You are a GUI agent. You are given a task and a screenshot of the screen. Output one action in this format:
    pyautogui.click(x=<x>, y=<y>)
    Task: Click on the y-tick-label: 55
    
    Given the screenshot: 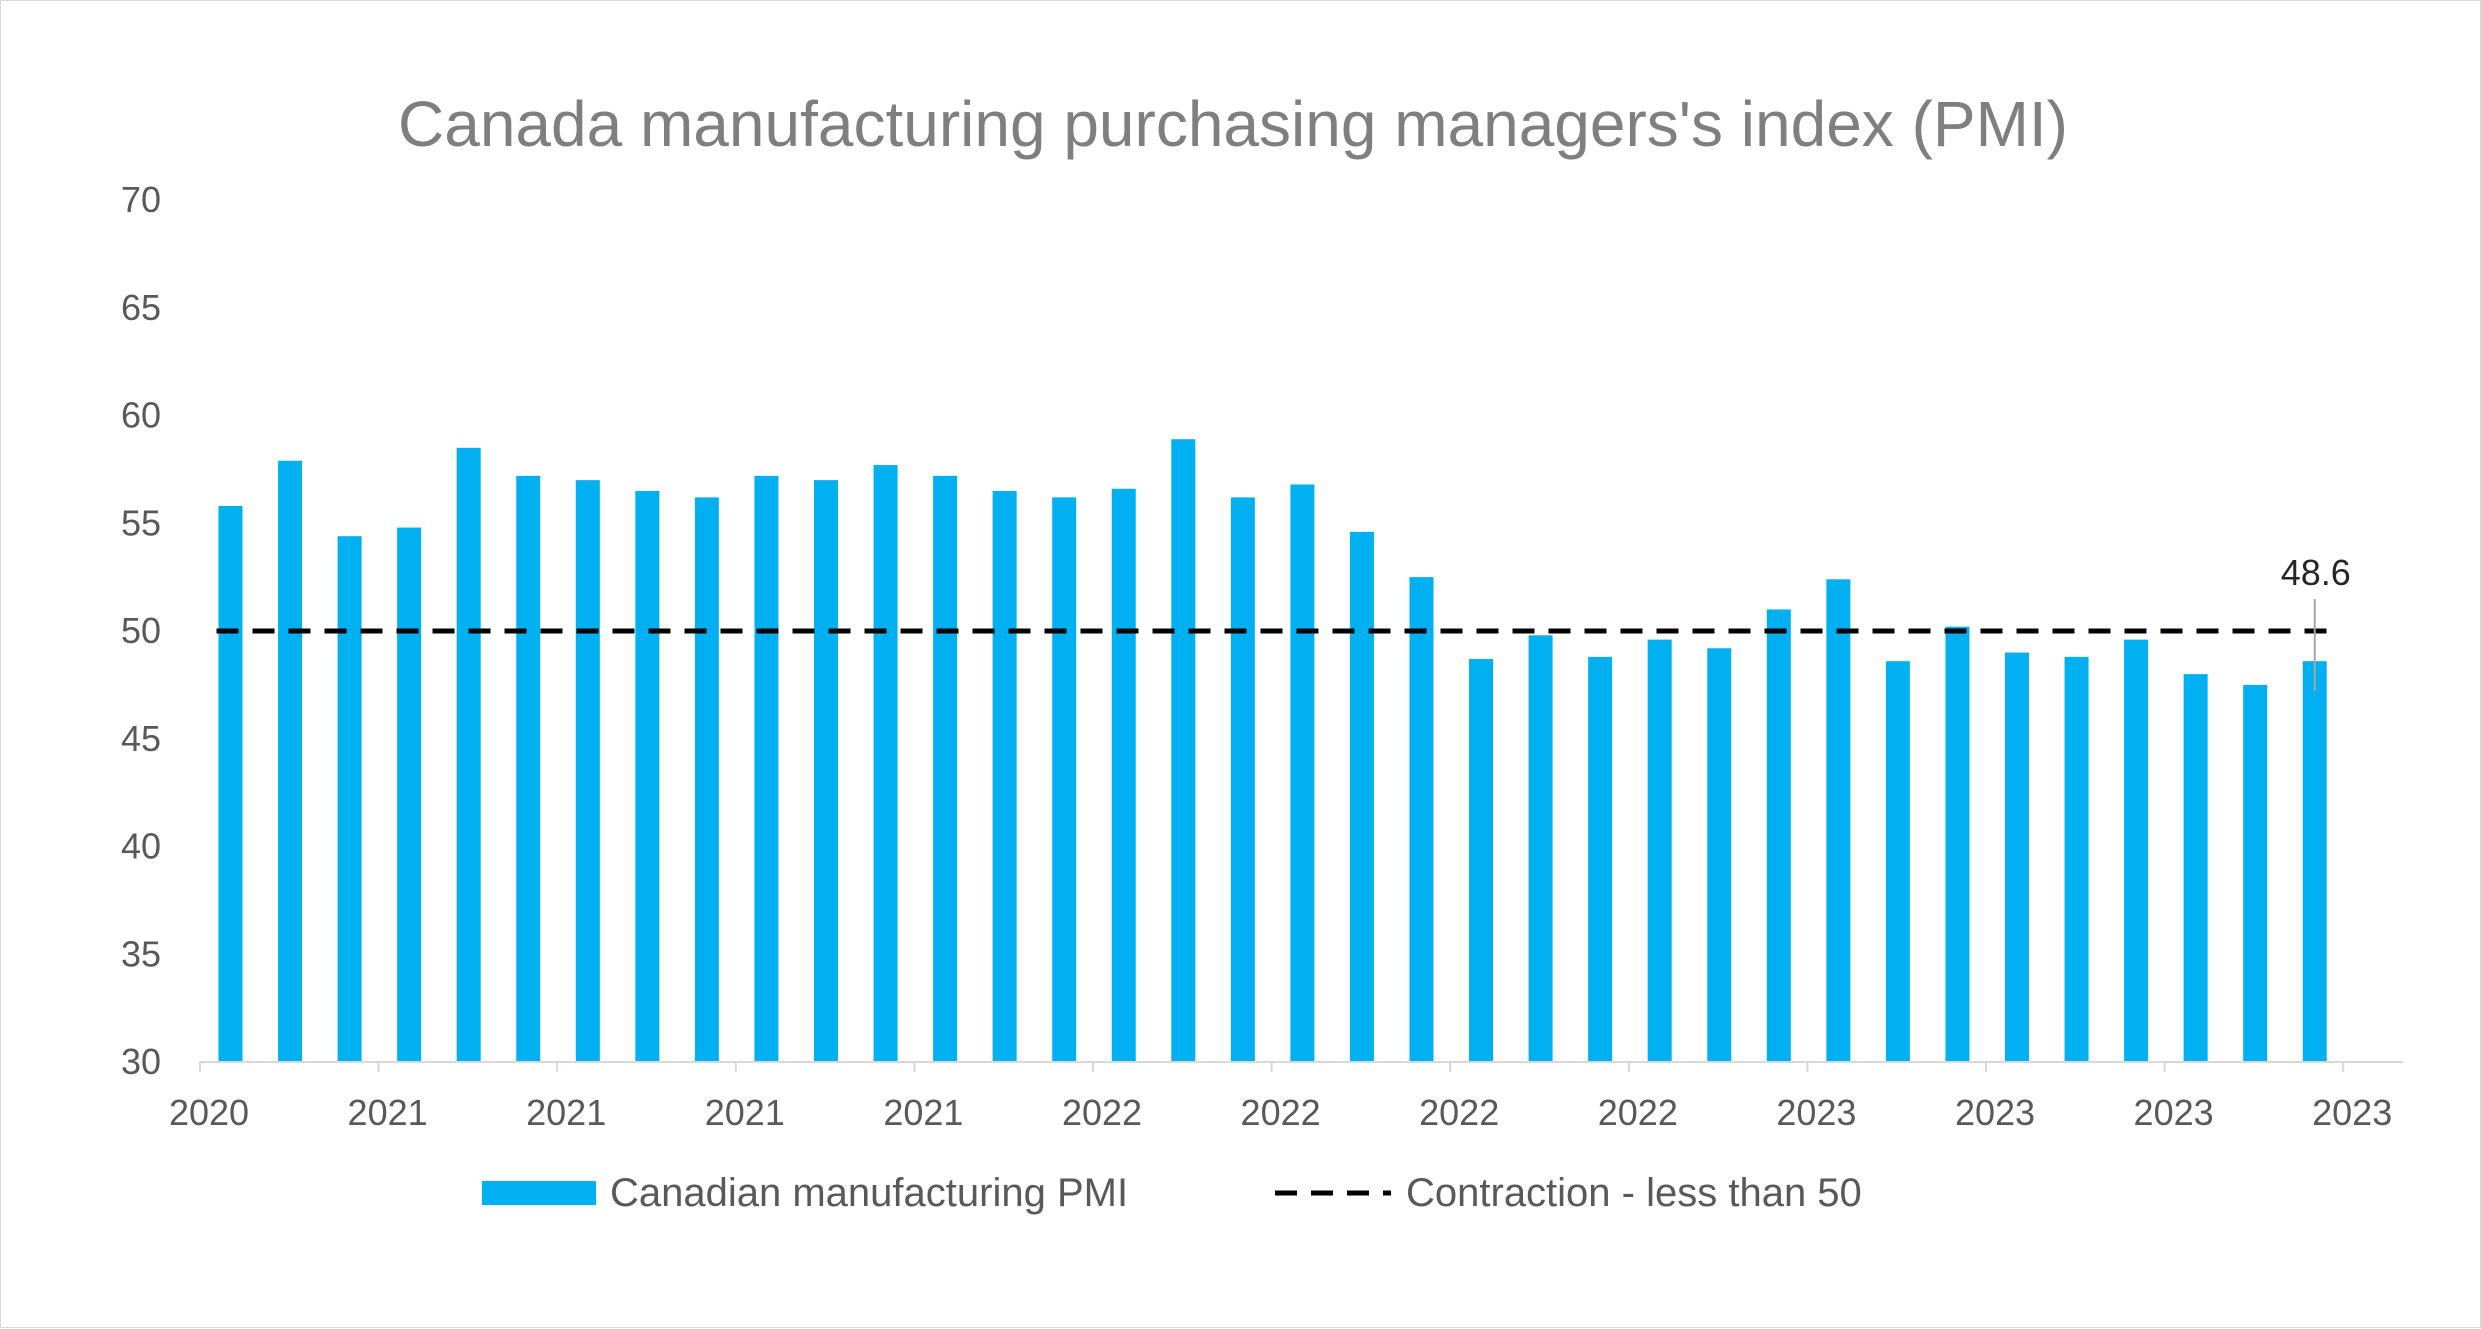 What is the action you would take?
    pyautogui.click(x=141, y=522)
    